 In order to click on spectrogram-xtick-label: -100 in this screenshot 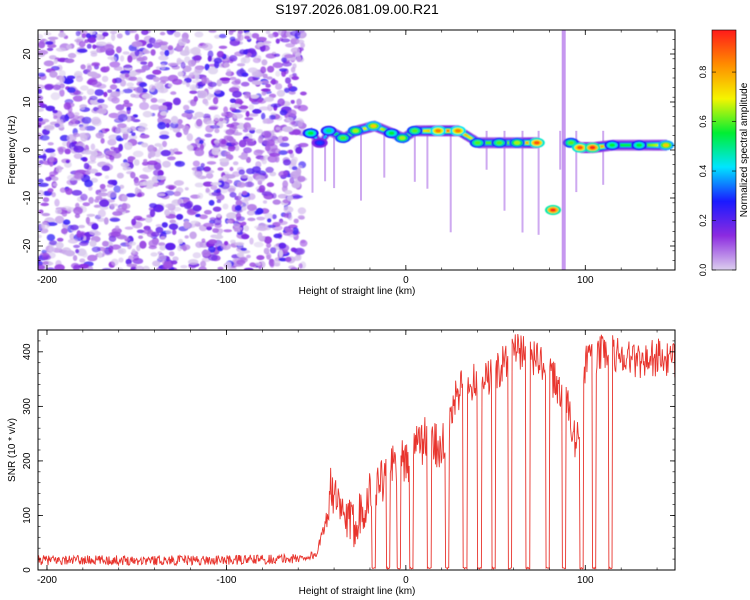, I will do `click(226, 280)`.